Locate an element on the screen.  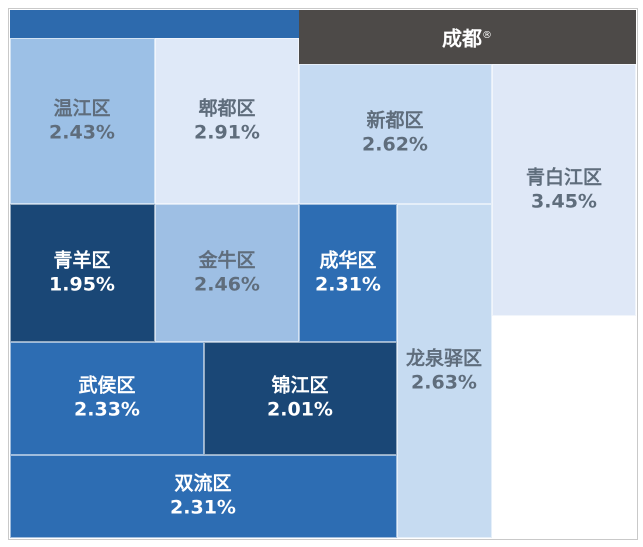
cell-label: 武侯区 2.33% is located at coordinates (107, 398).